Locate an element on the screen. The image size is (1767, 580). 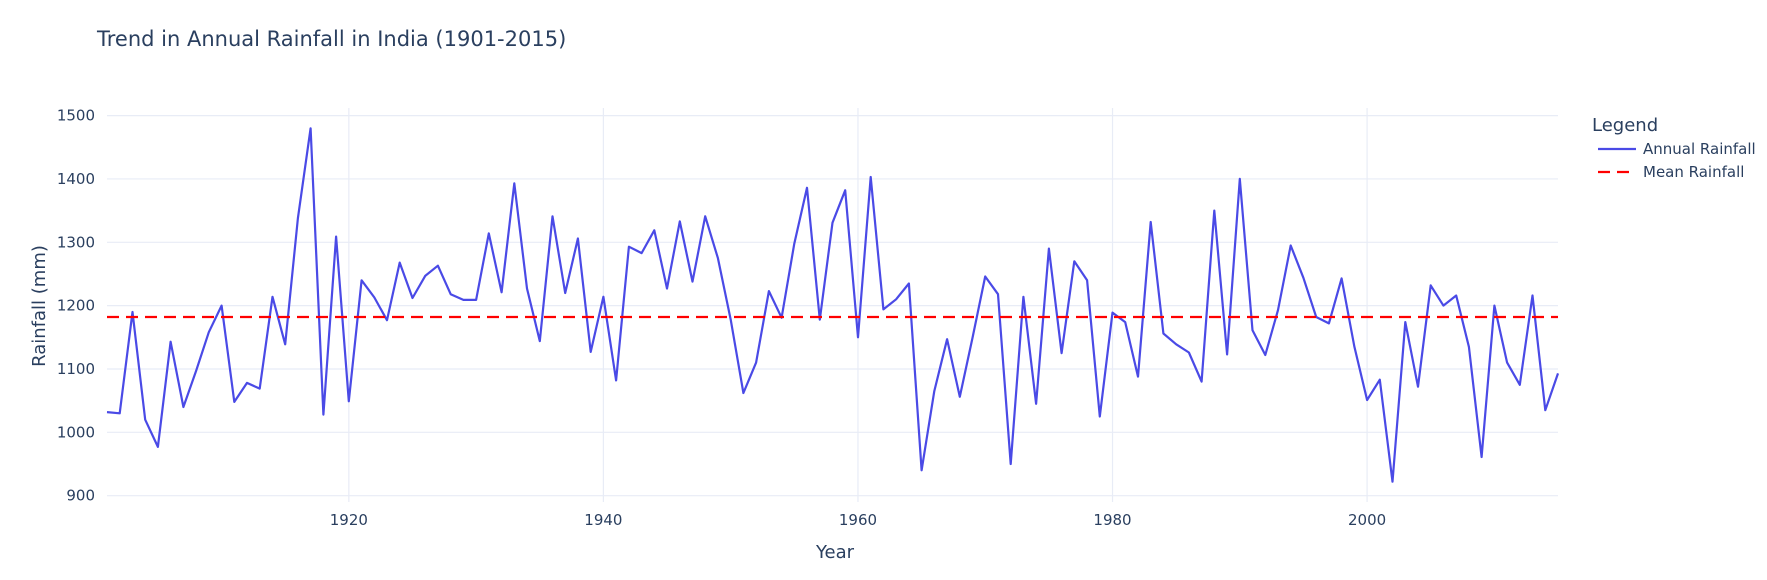
legend-title: Legend is located at coordinates (1625, 125).